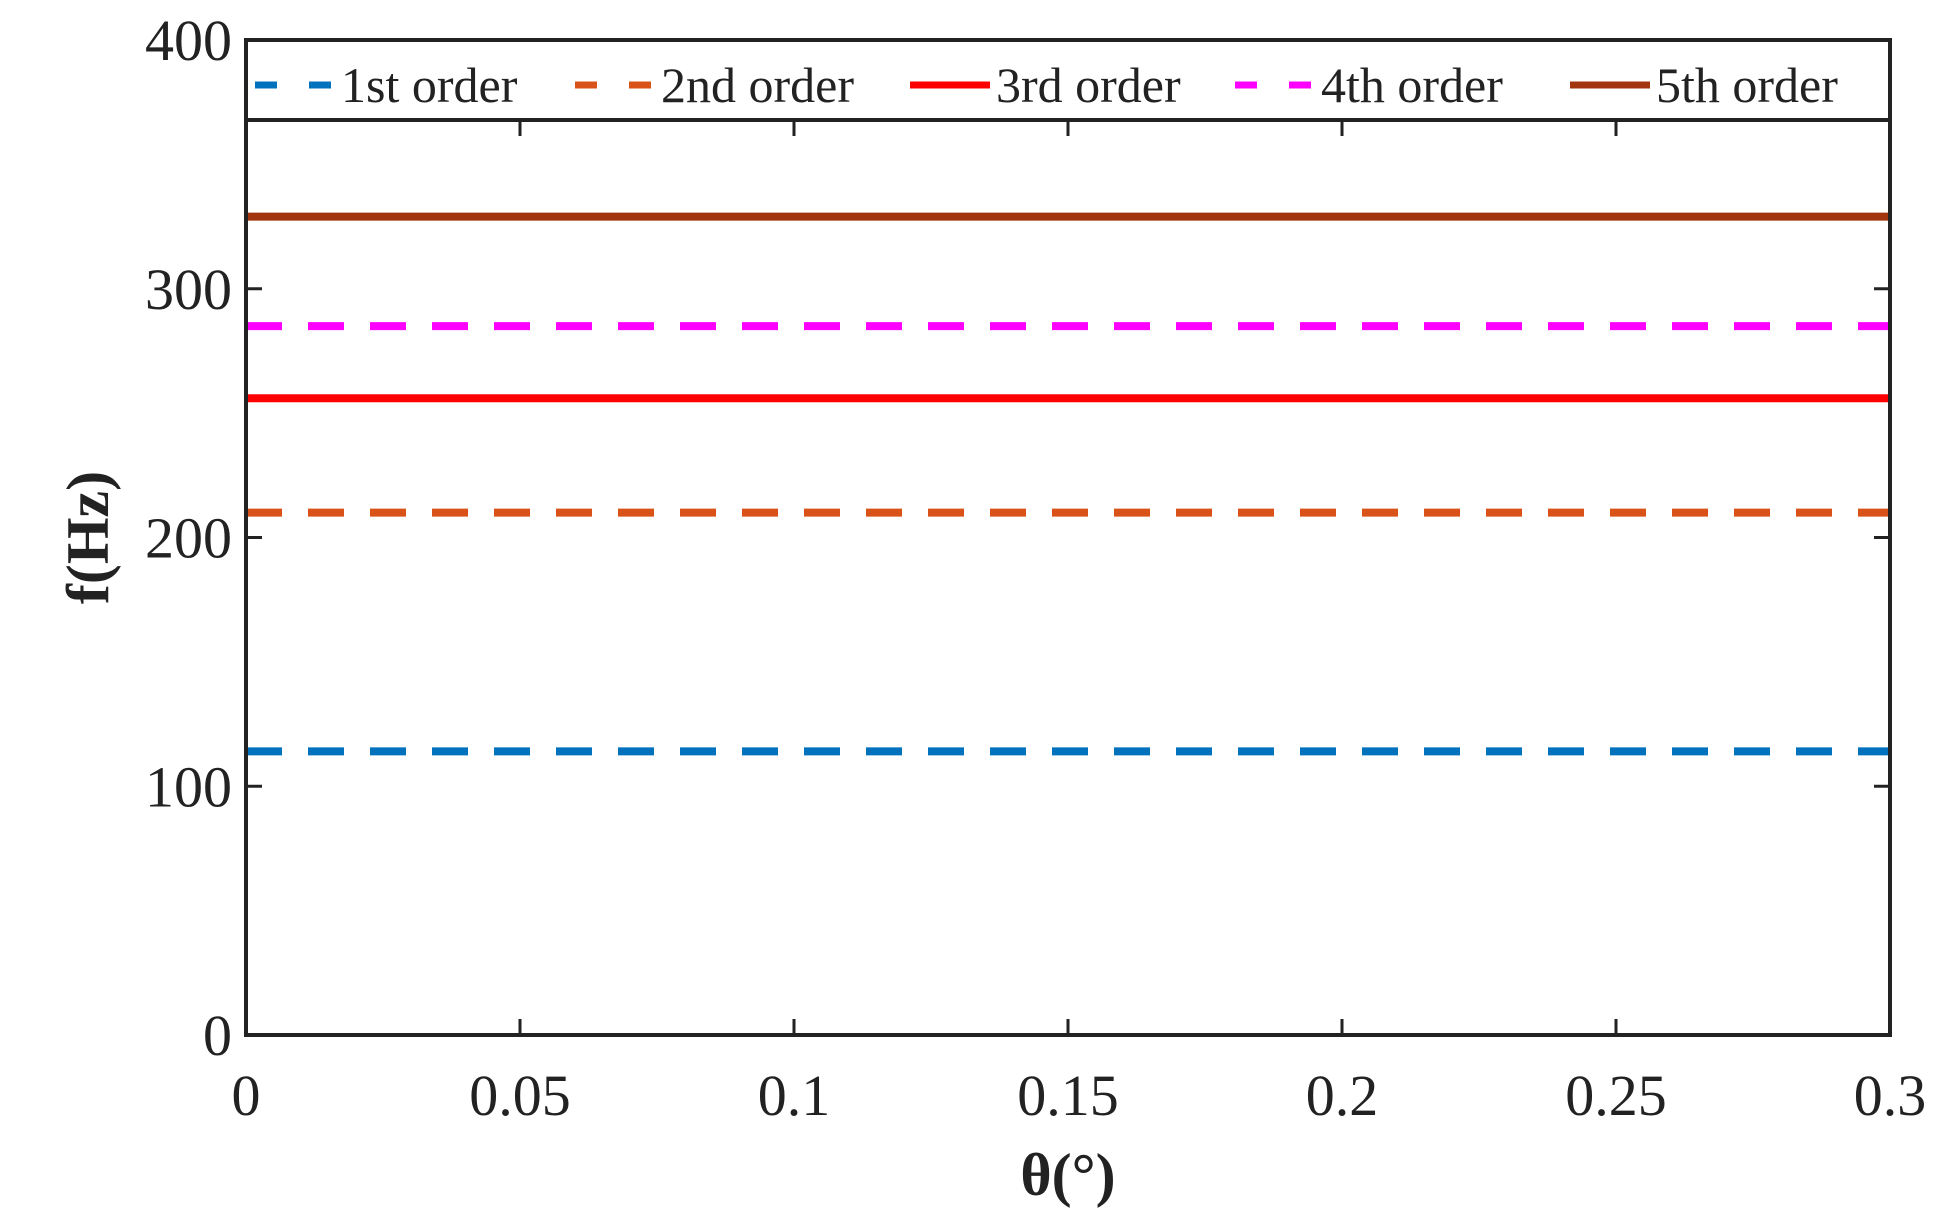  I want to click on legend-label-1: 1st order, so click(429, 85).